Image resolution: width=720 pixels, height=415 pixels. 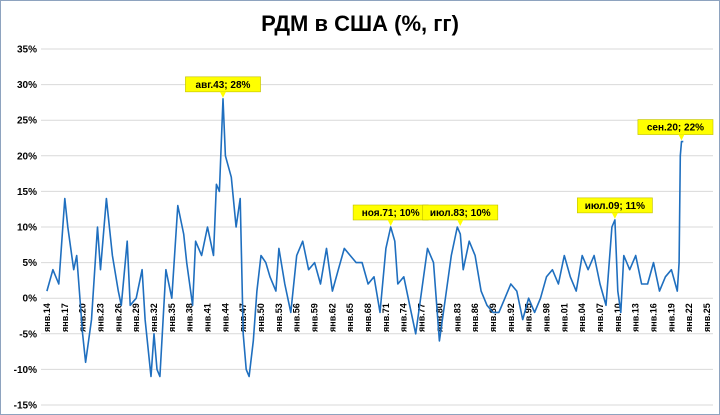 I want to click on x-tick-label: янв.23, so click(x=100, y=317).